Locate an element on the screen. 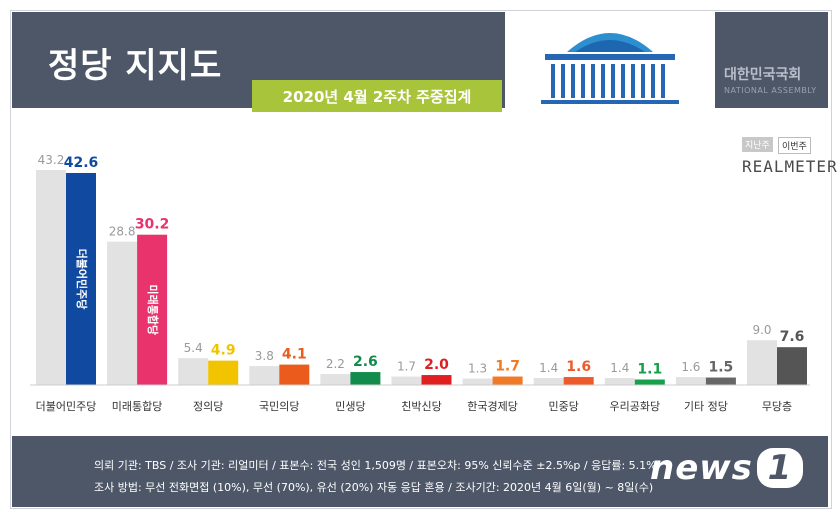  page-title: 정당 지지도 is located at coordinates (135, 66).